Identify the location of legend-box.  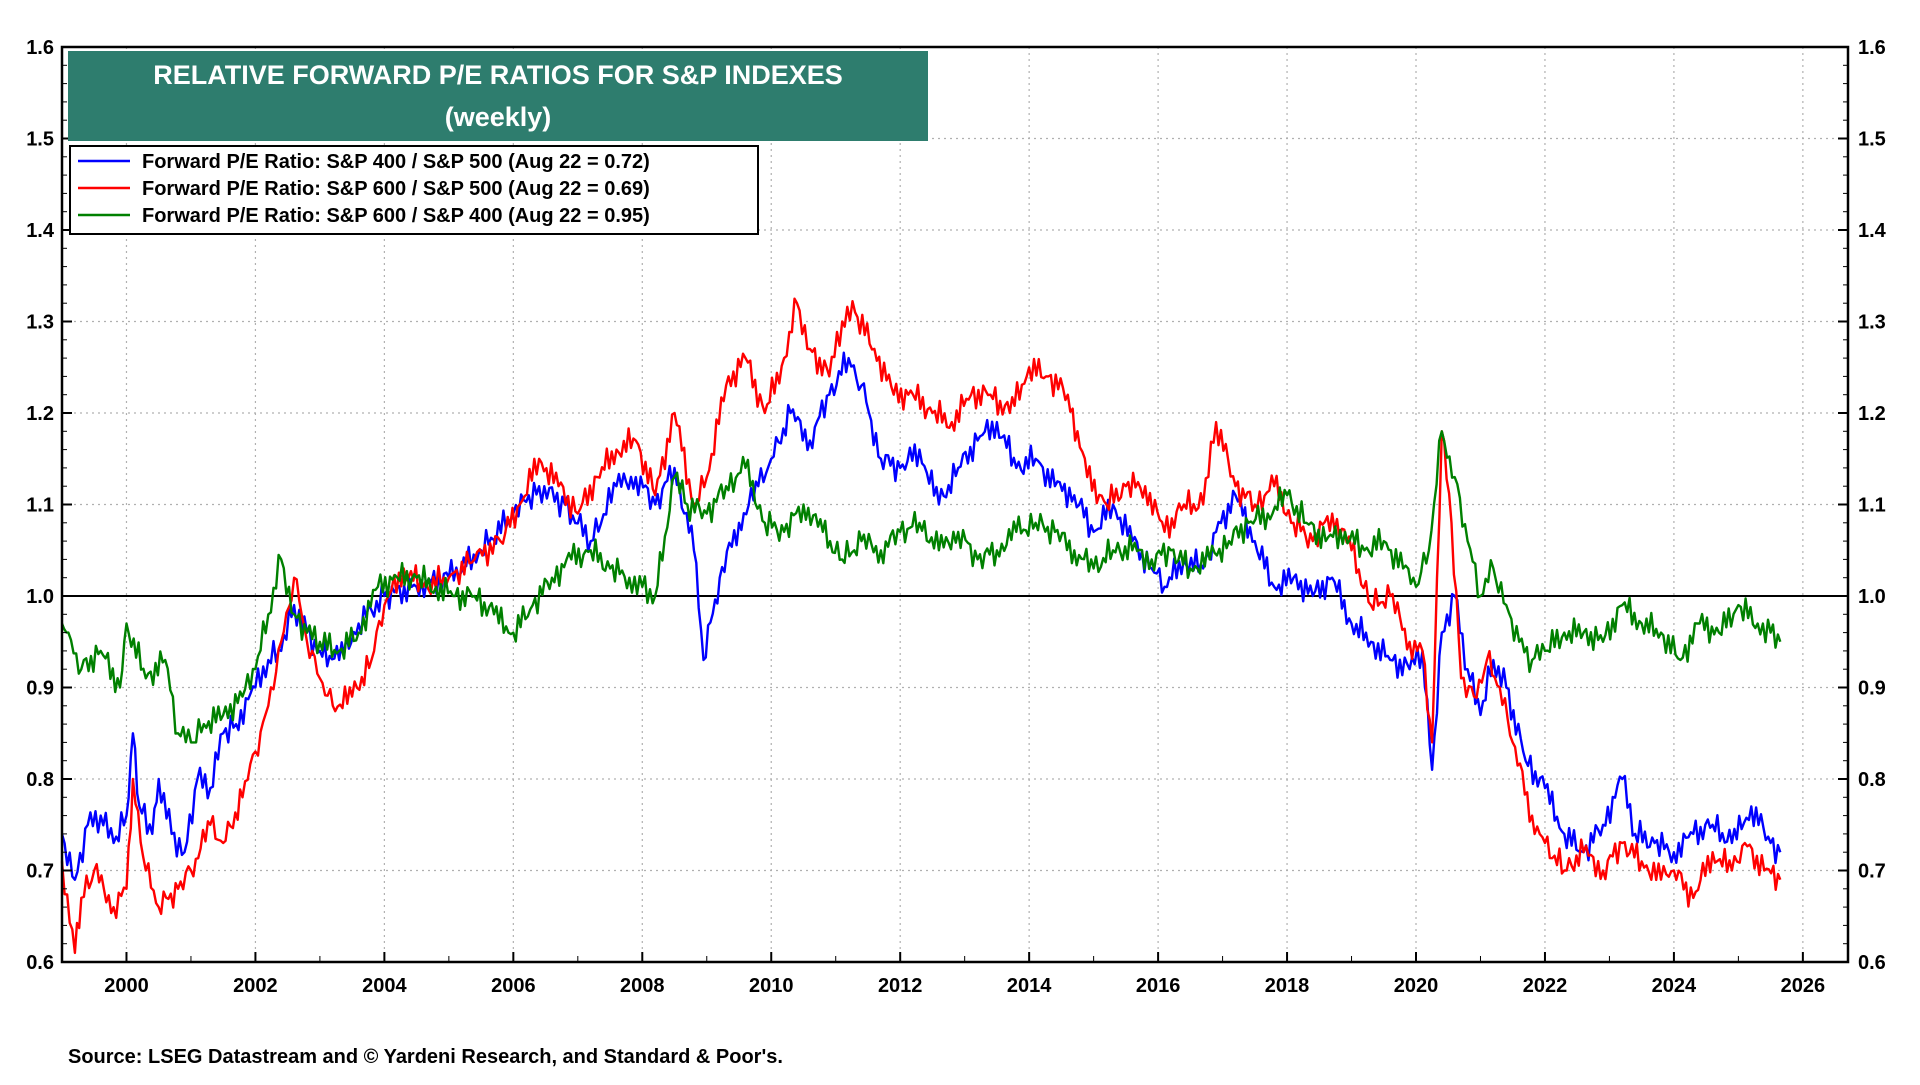
(414, 190).